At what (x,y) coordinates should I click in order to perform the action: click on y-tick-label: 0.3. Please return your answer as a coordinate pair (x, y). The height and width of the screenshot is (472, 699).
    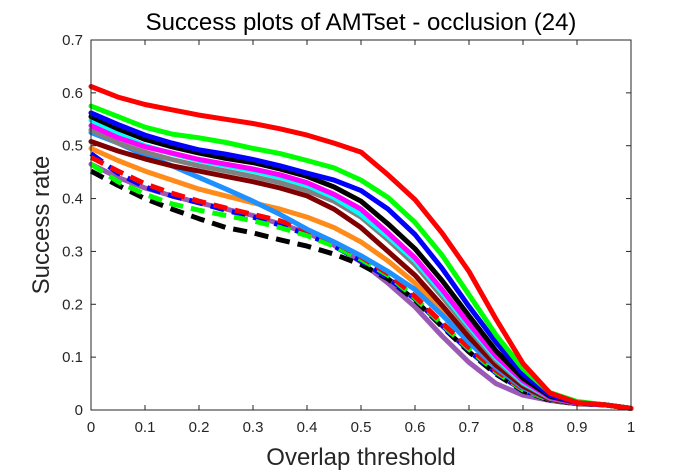
    Looking at the image, I should click on (72, 251).